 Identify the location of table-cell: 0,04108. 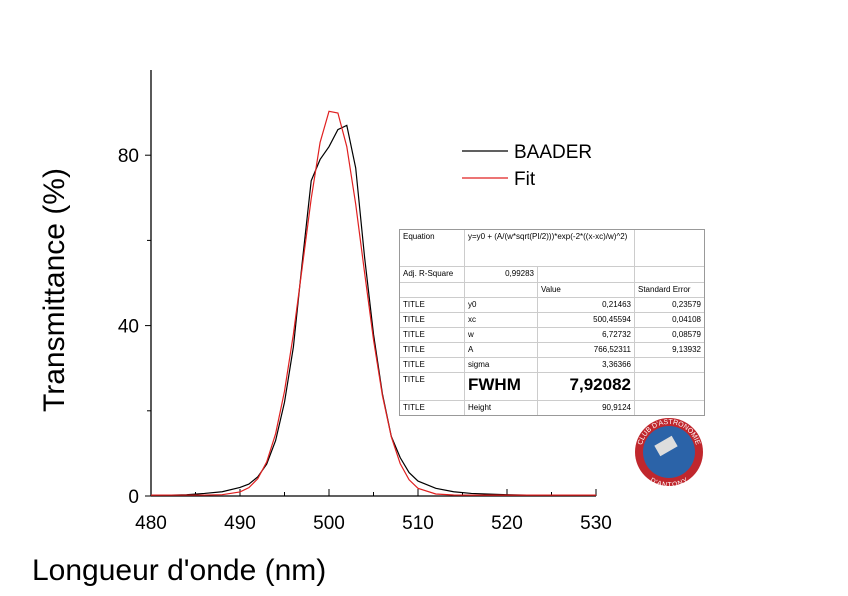
(686, 319).